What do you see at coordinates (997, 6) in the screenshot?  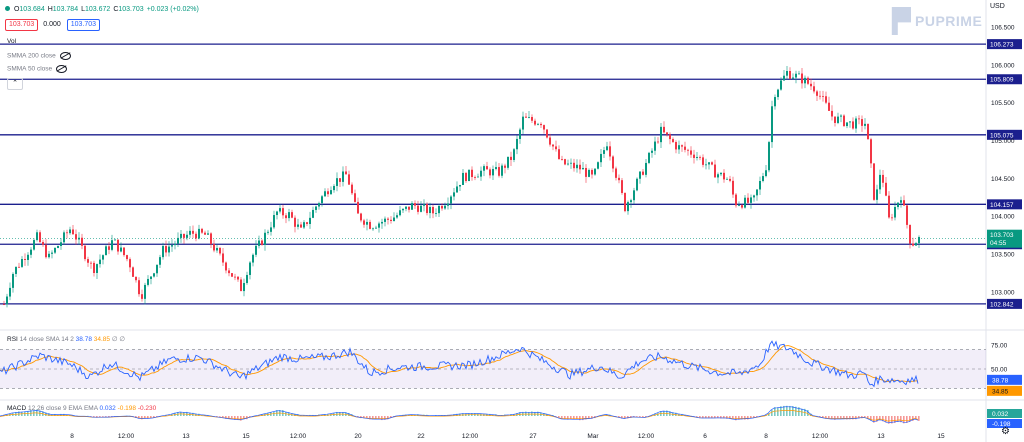 I see `currency-selector: USD` at bounding box center [997, 6].